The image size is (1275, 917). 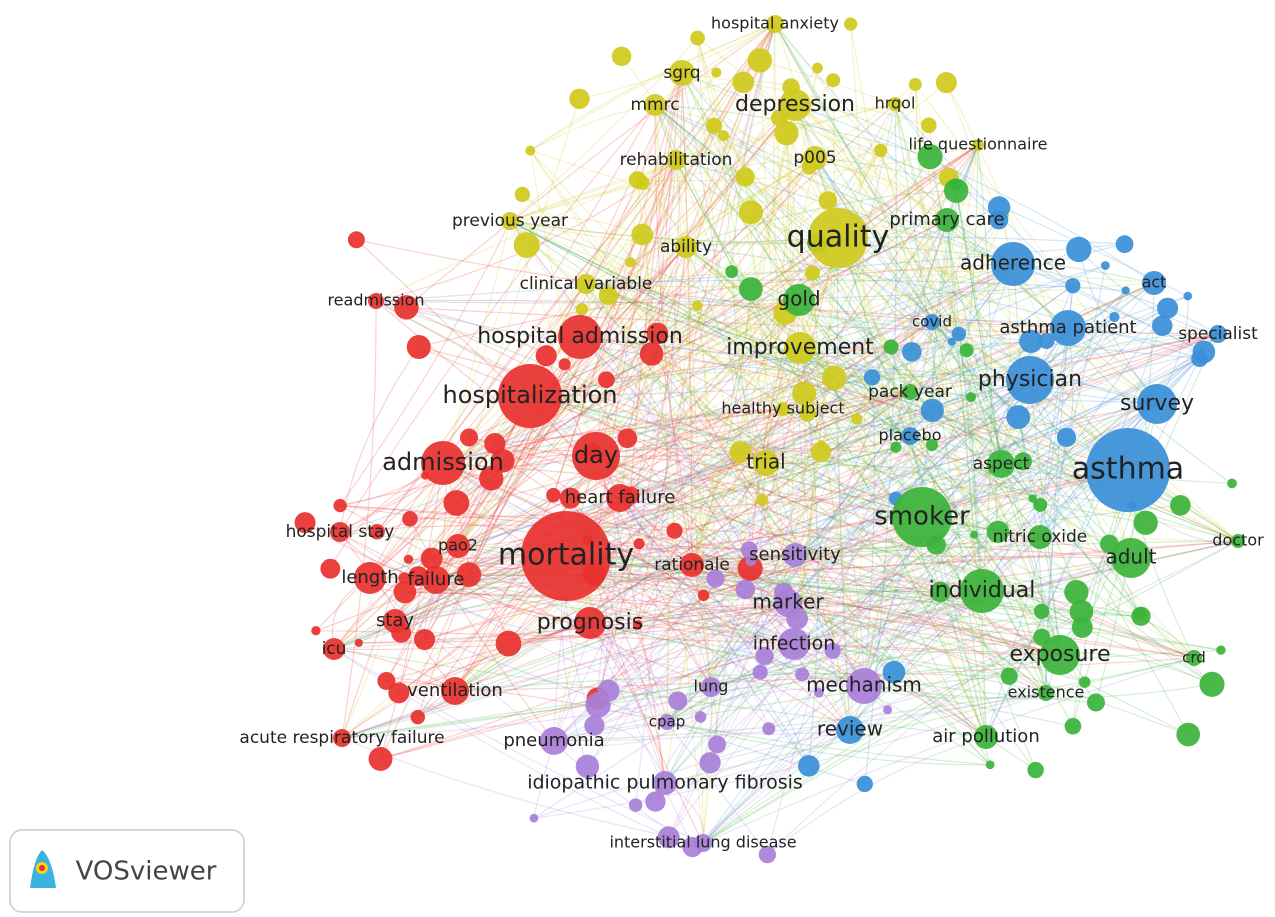 I want to click on logo: VOSviewer, so click(x=127, y=871).